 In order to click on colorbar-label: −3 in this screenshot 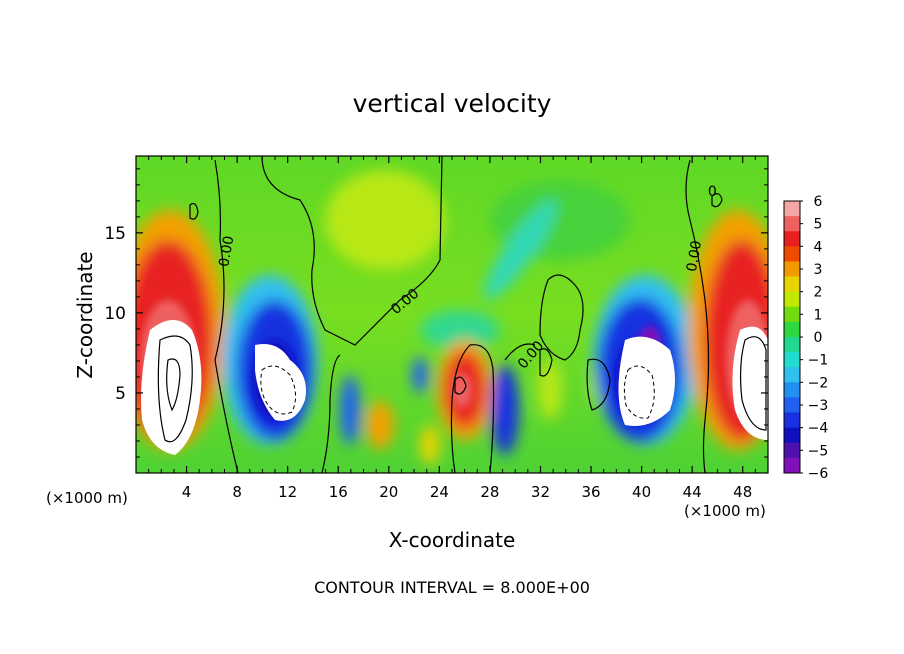, I will do `click(818, 406)`.